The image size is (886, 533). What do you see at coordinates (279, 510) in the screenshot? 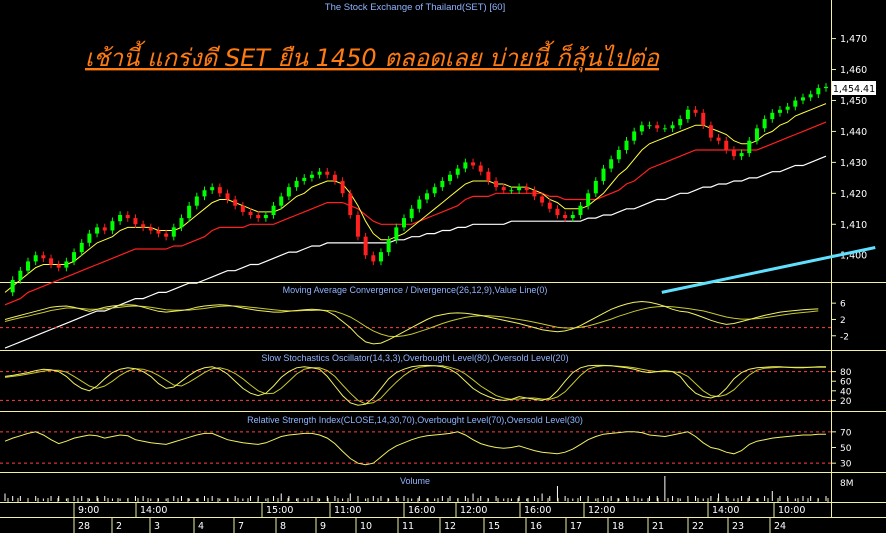
I see `time-tick-label: 15:00` at bounding box center [279, 510].